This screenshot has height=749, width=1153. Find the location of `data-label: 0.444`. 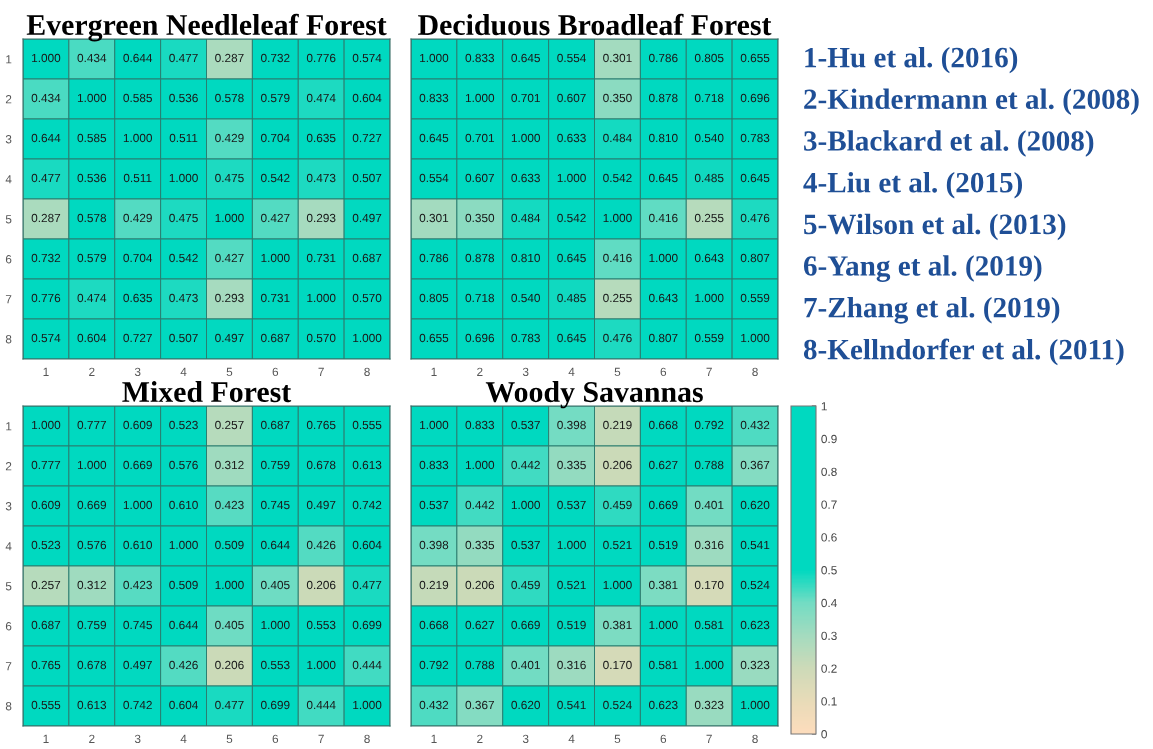

data-label: 0.444 is located at coordinates (321, 705).